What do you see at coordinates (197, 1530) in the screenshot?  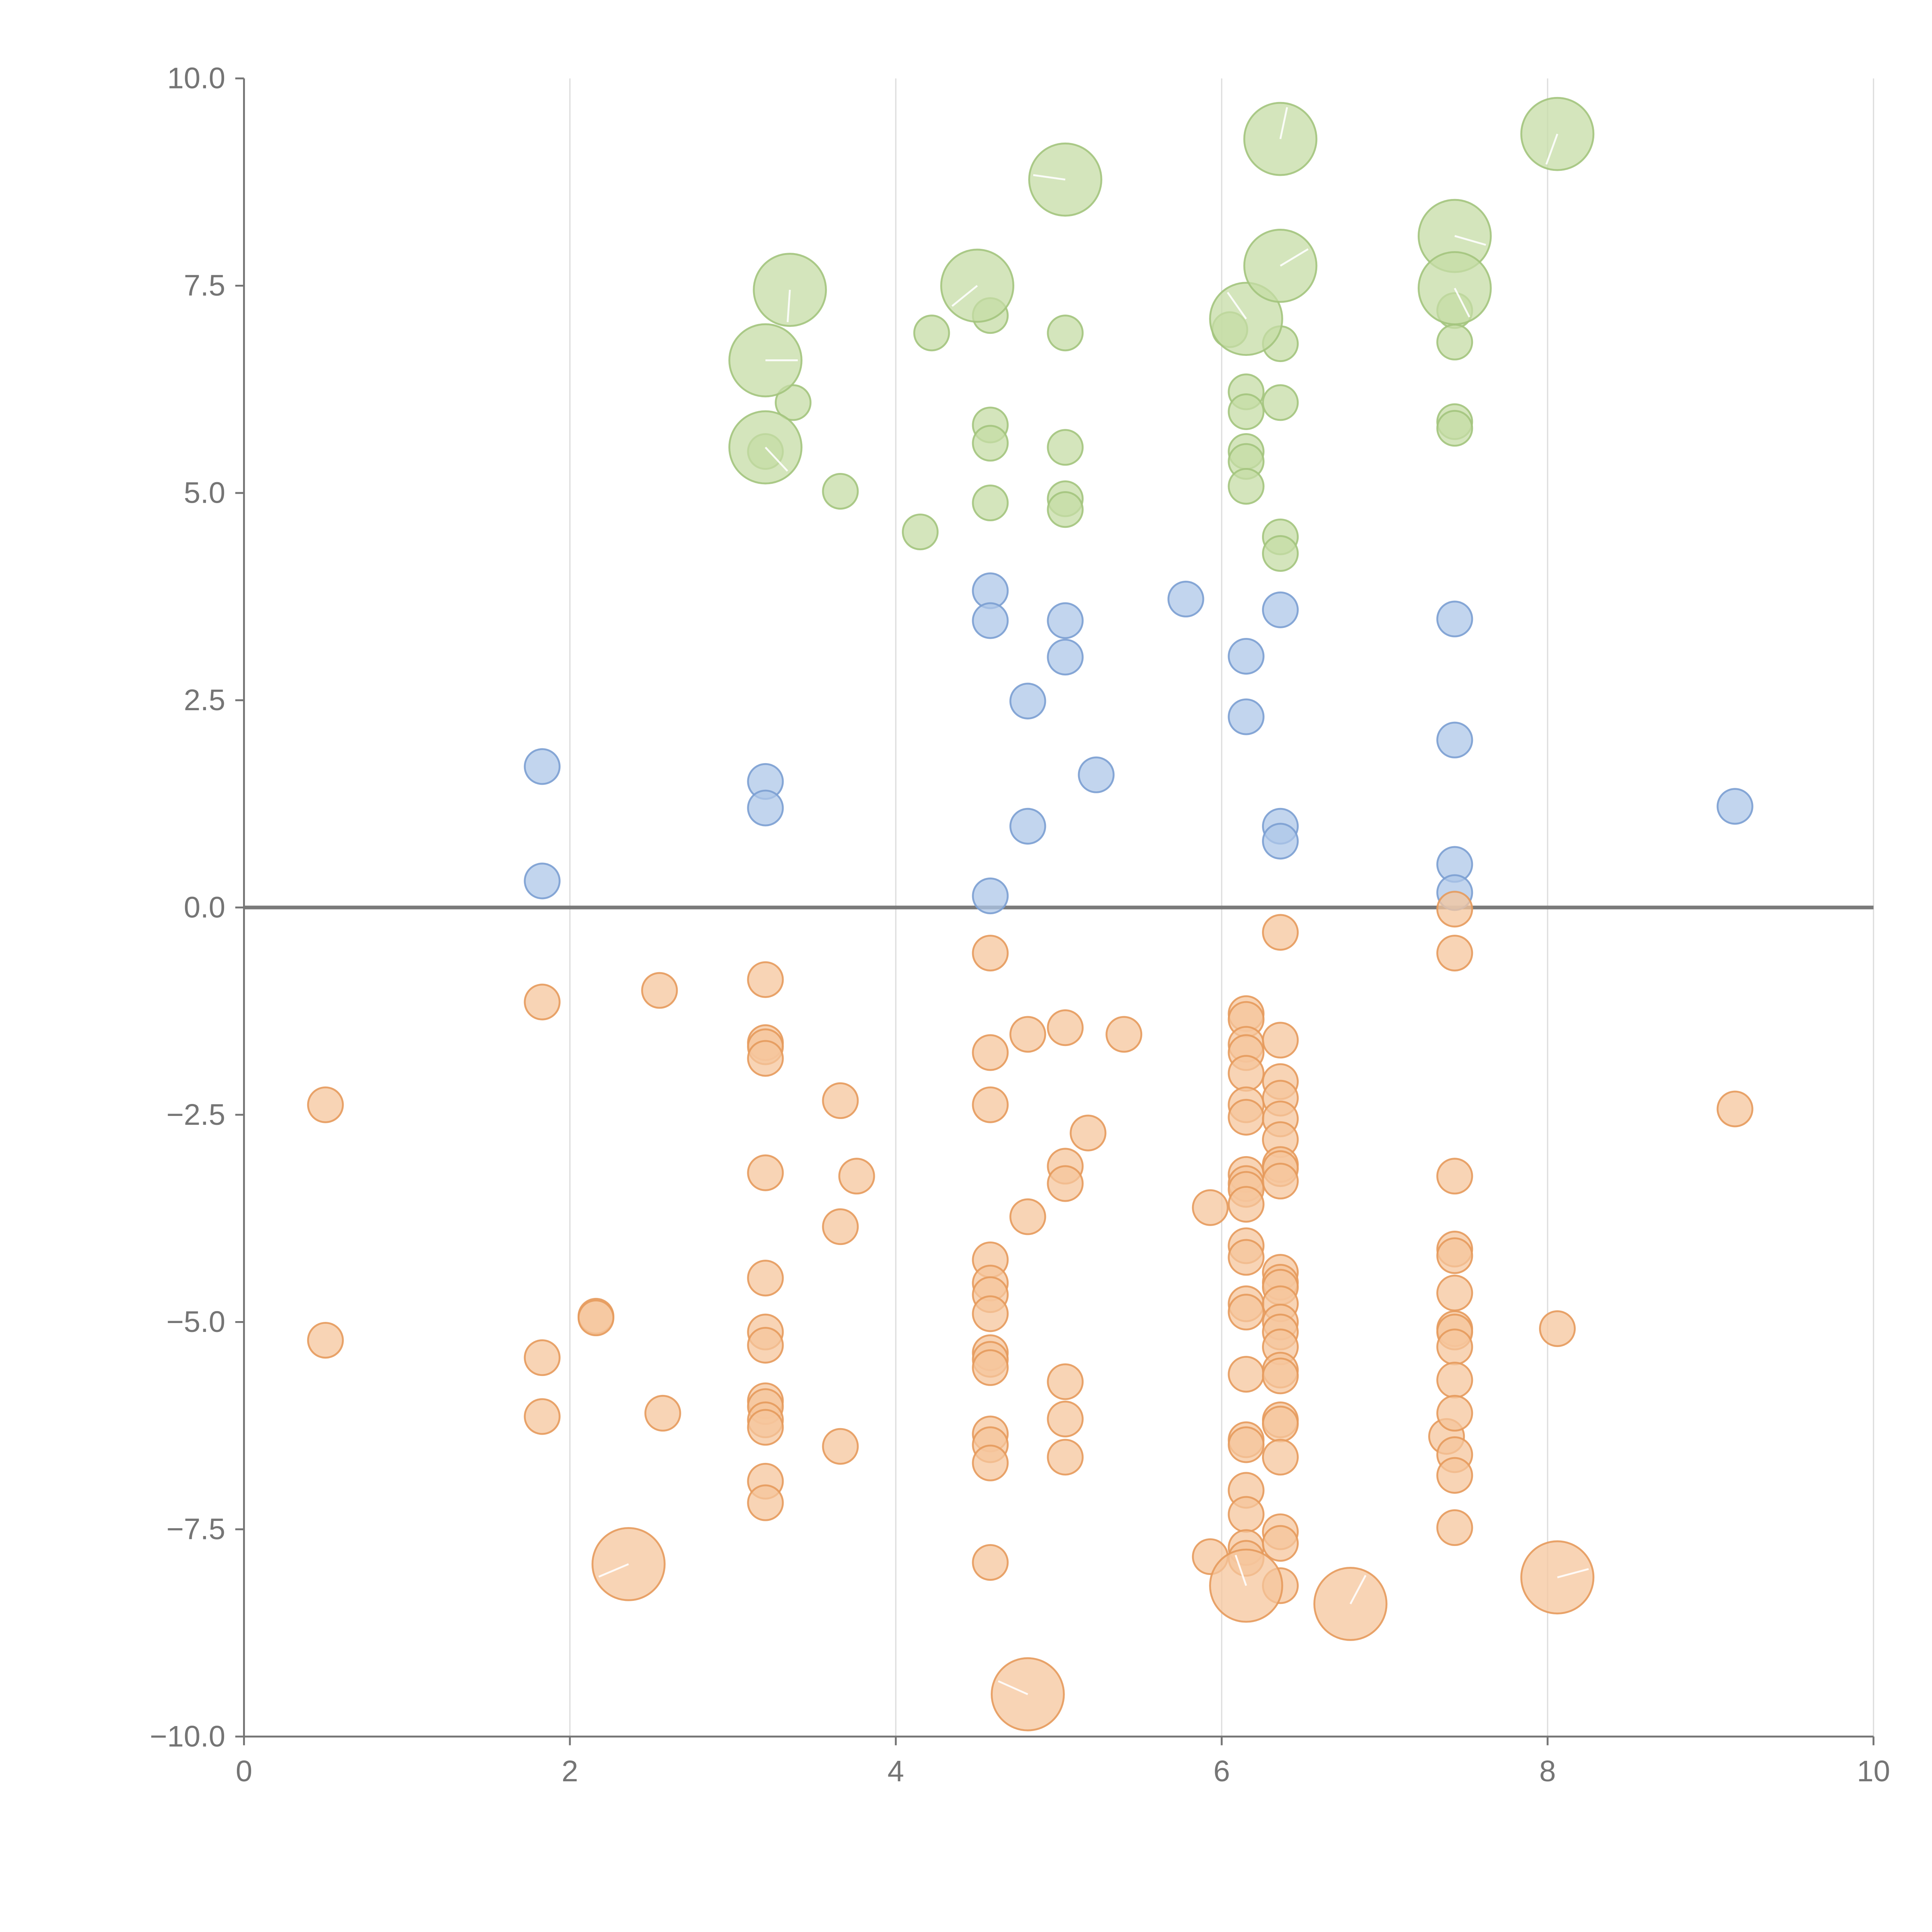 I see `y-tick-label: −7.5` at bounding box center [197, 1530].